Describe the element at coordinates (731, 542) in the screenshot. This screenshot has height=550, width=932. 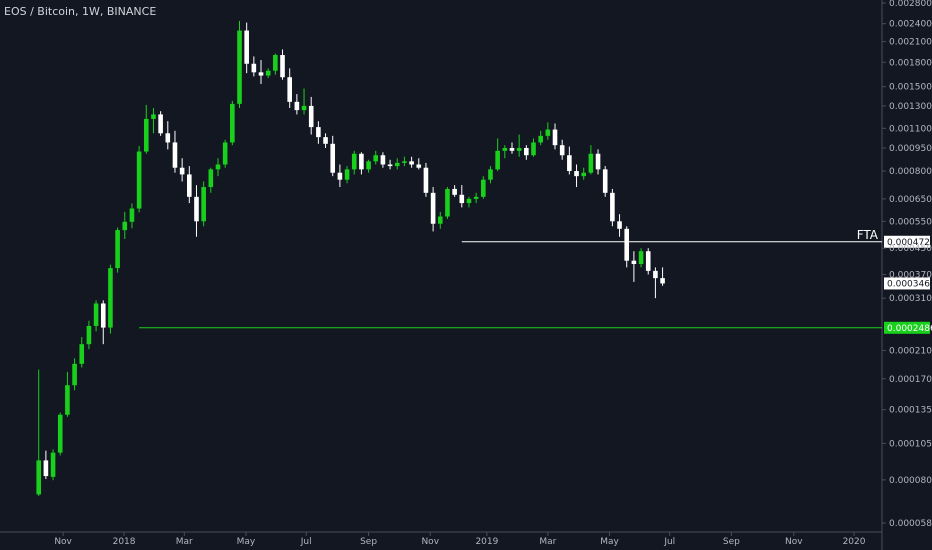
I see `time-tick-label: Sep` at that location.